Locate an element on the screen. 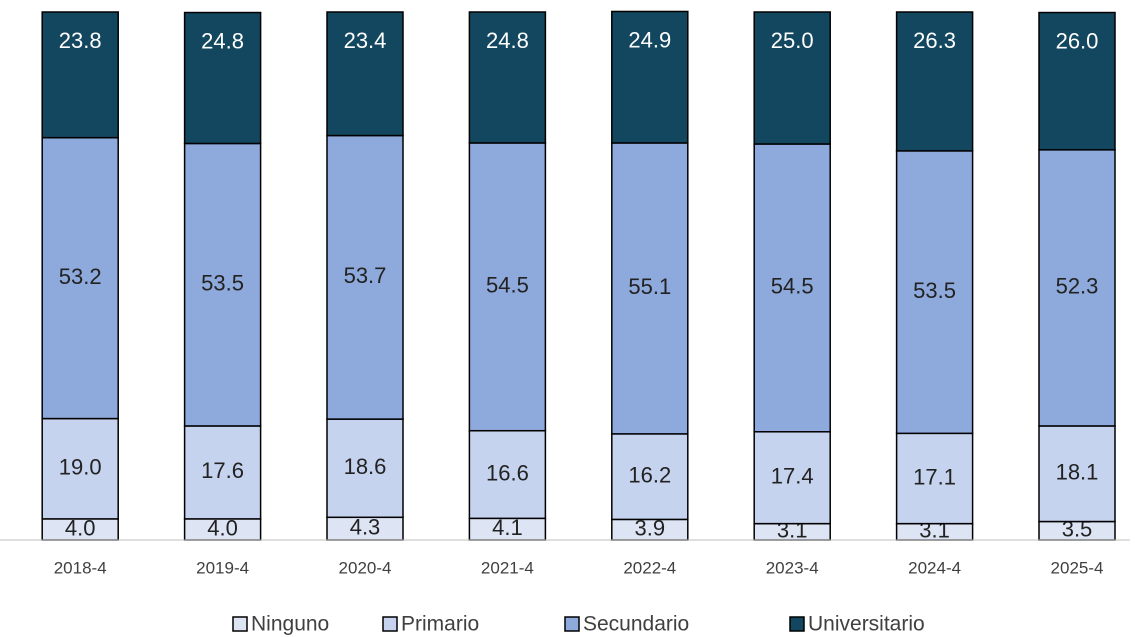  x-tick-label: 2022-4 is located at coordinates (649, 567).